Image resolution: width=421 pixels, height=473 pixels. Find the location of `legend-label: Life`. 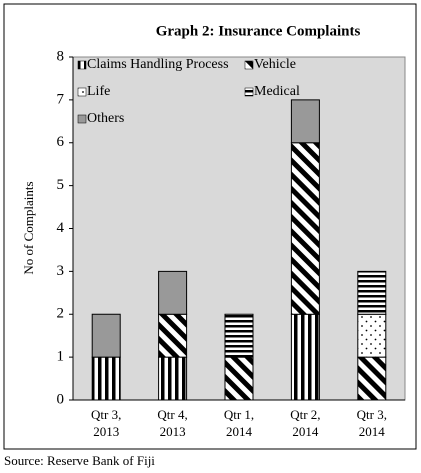

legend-label: Life is located at coordinates (98, 91).